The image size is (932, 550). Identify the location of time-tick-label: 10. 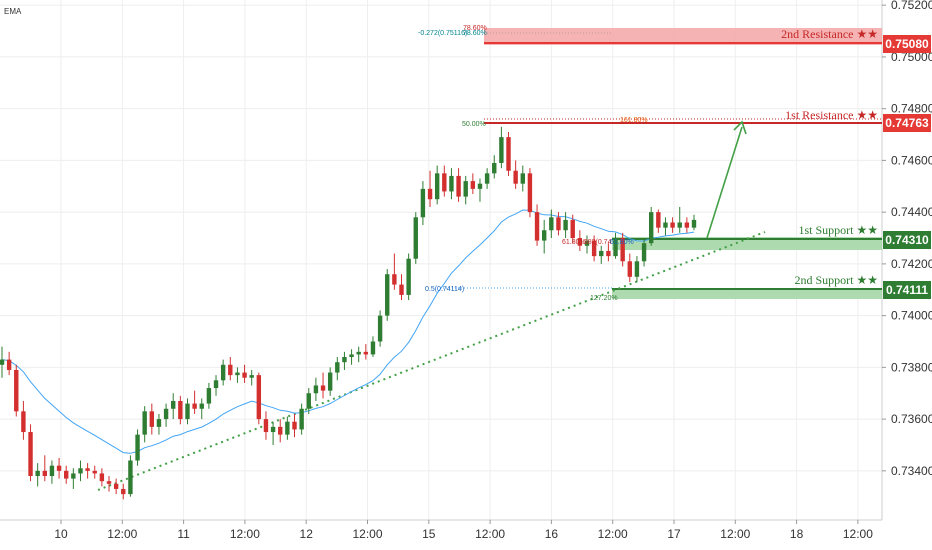
(61, 534).